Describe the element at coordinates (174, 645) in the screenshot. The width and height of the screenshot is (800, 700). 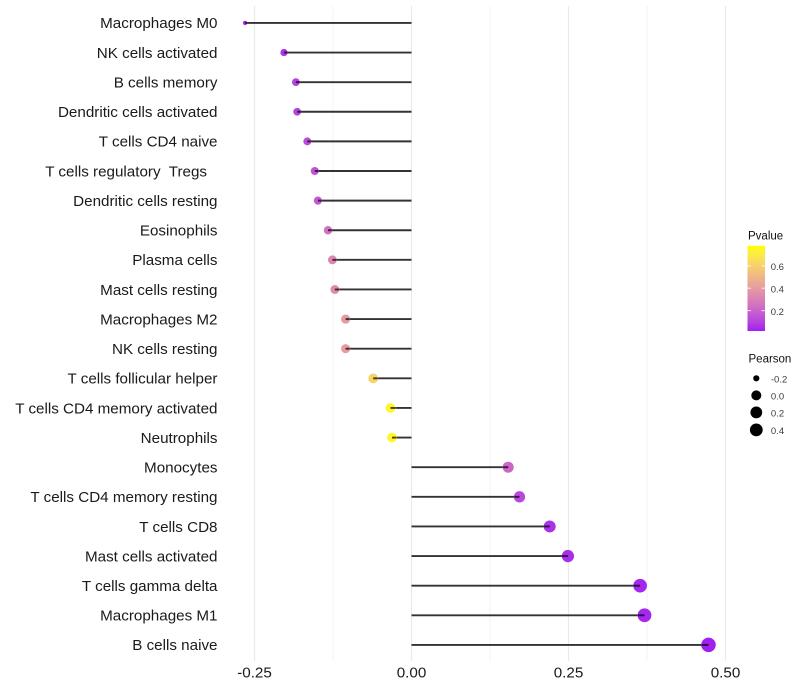
I see `svg-text: B cells naive` at that location.